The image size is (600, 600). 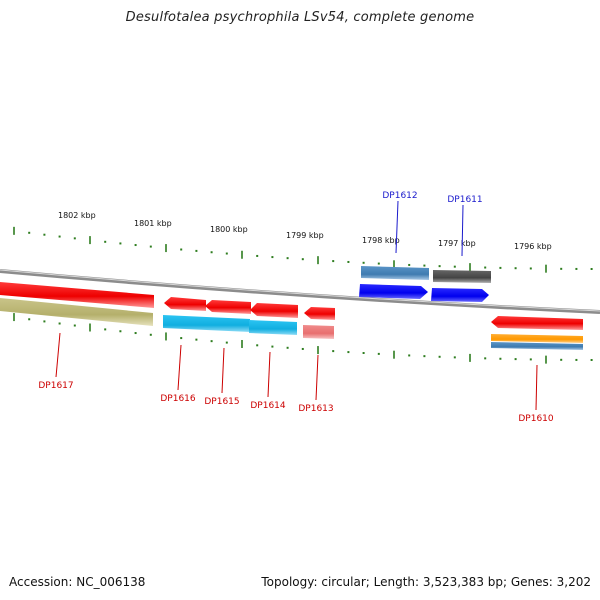 What do you see at coordinates (55, 386) in the screenshot?
I see `gene-label-dp1617: DP1617` at bounding box center [55, 386].